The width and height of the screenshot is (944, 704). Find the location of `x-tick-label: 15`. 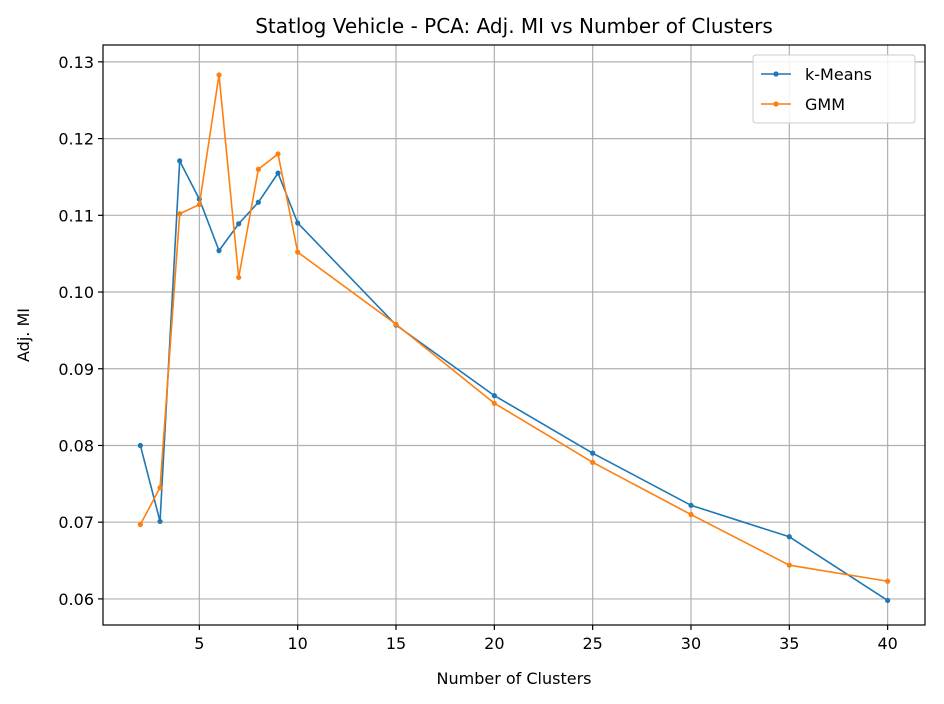

x-tick-label: 15 is located at coordinates (396, 643).